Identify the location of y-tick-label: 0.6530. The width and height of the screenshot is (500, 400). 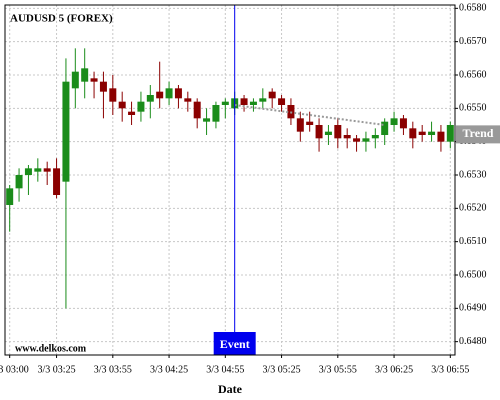
(473, 174).